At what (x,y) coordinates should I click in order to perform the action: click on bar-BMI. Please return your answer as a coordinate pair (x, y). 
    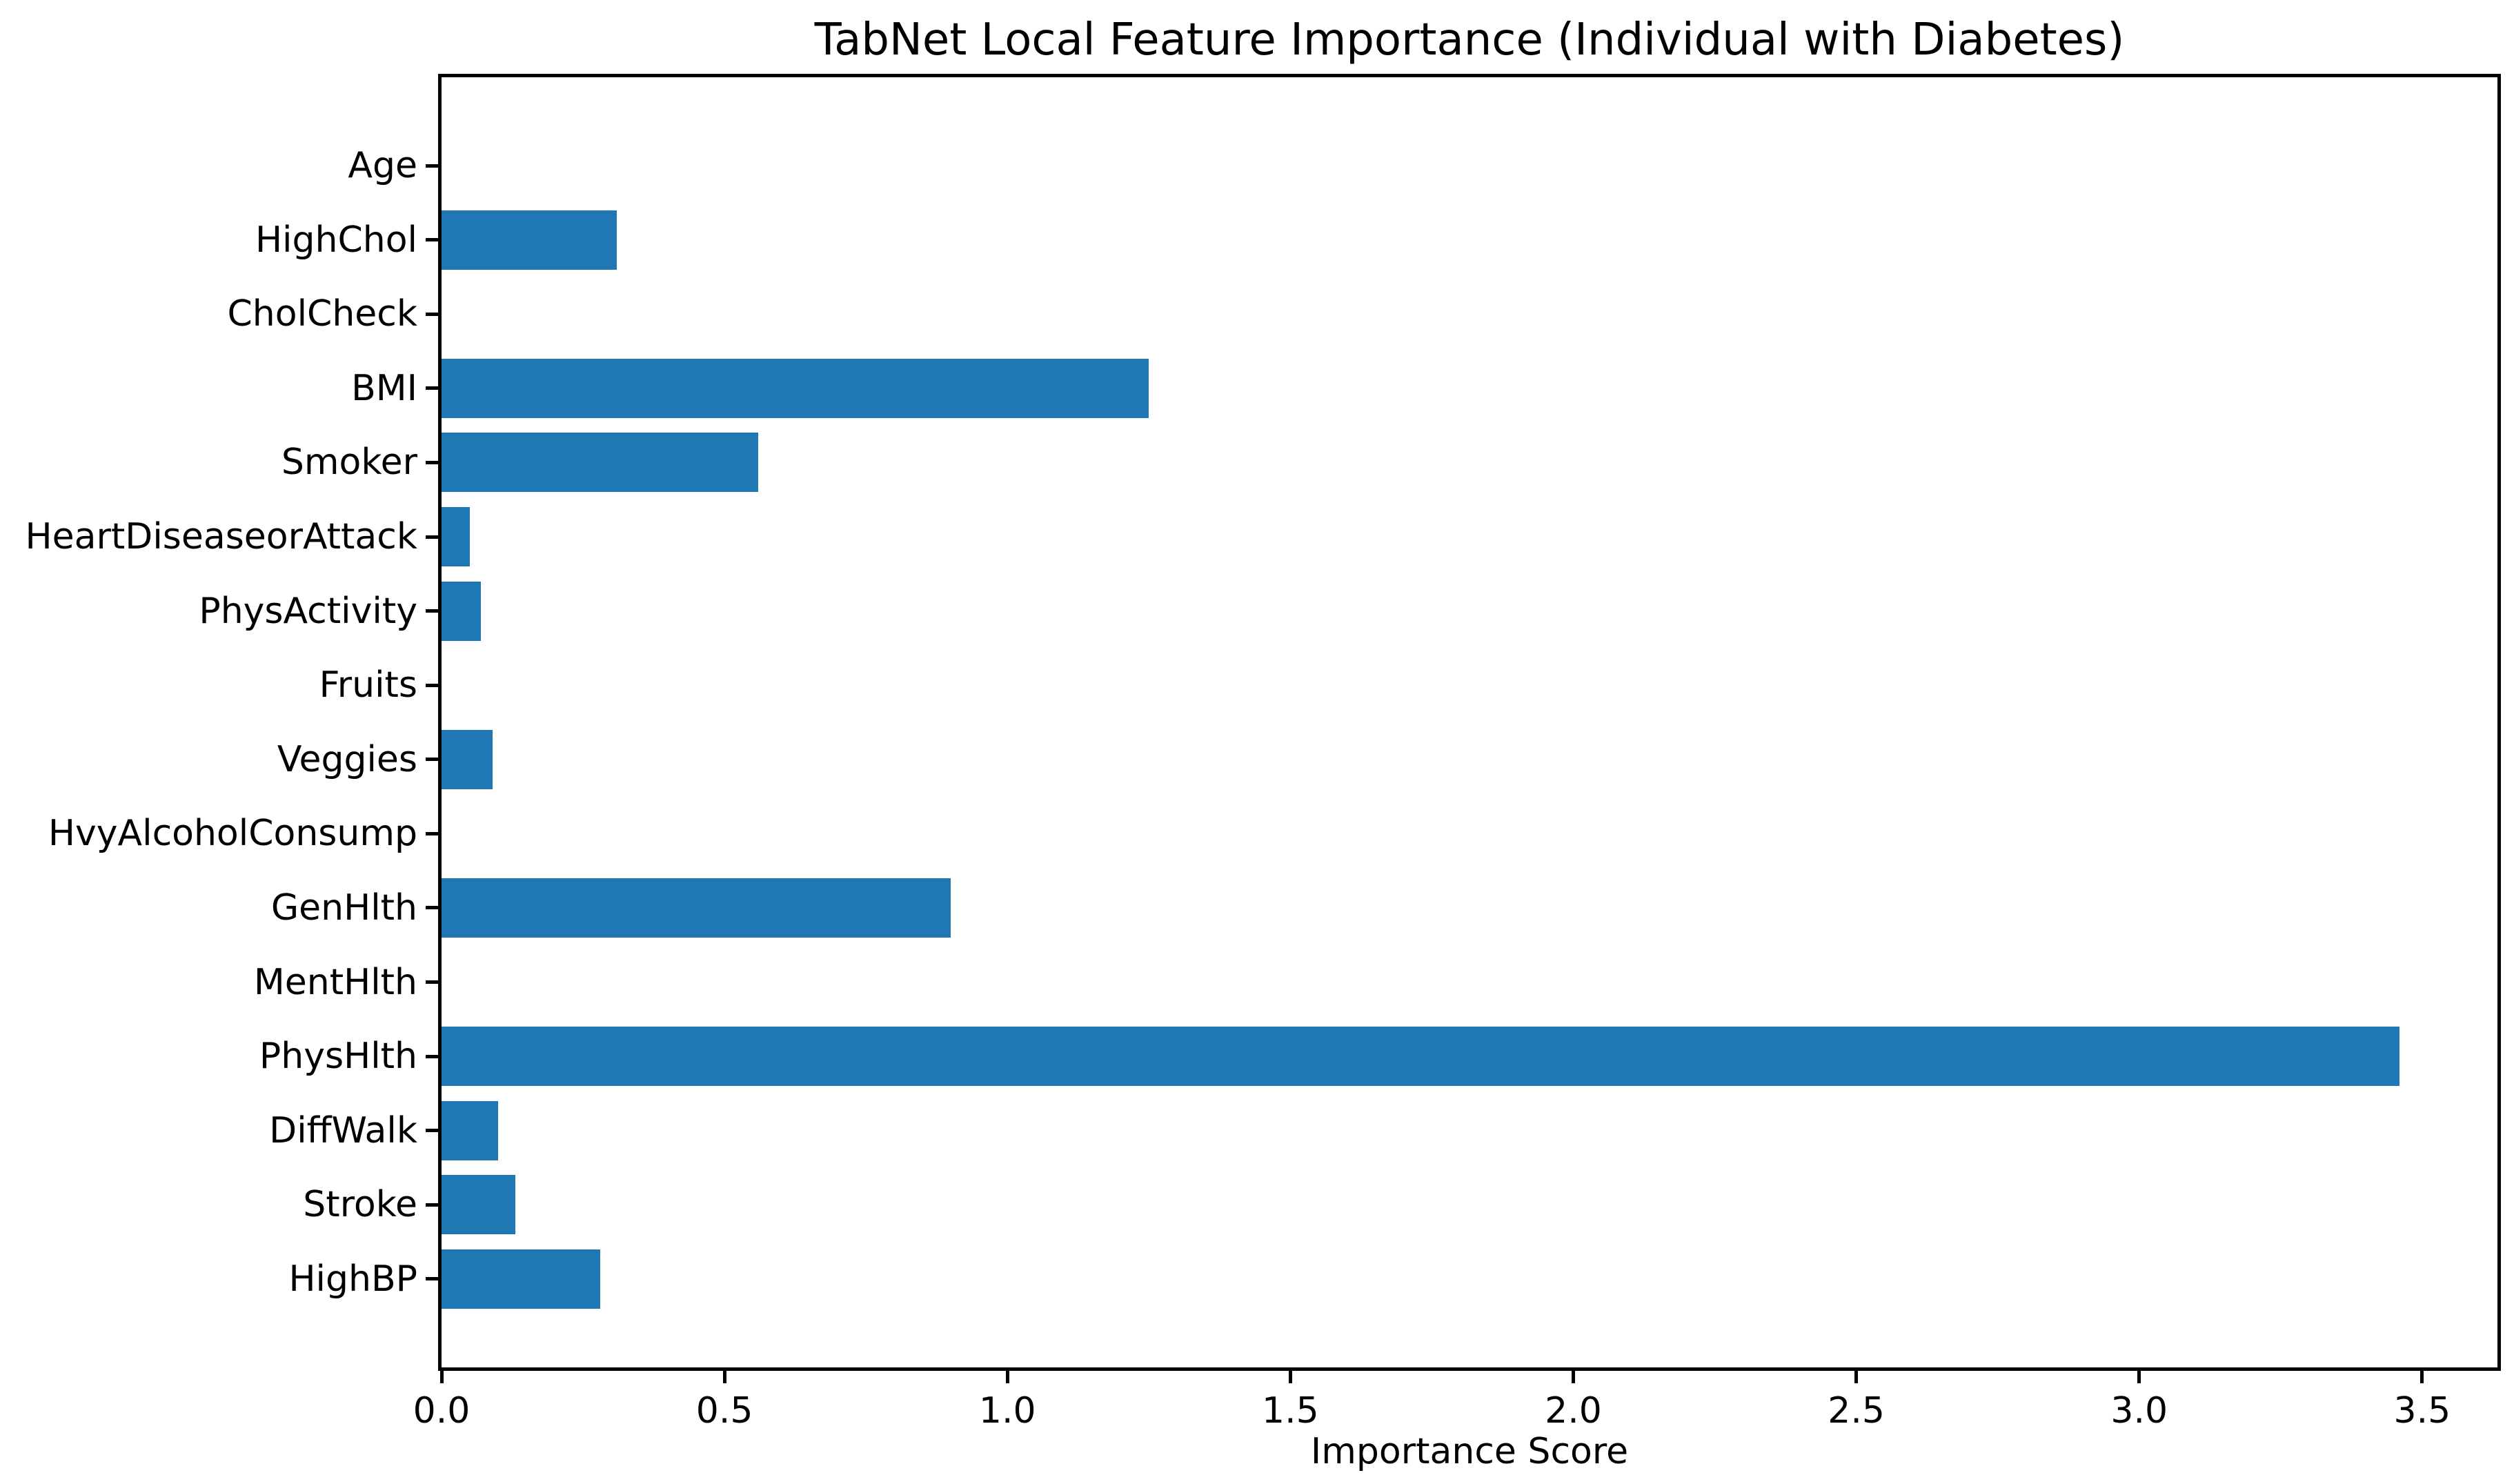
    Looking at the image, I should click on (795, 388).